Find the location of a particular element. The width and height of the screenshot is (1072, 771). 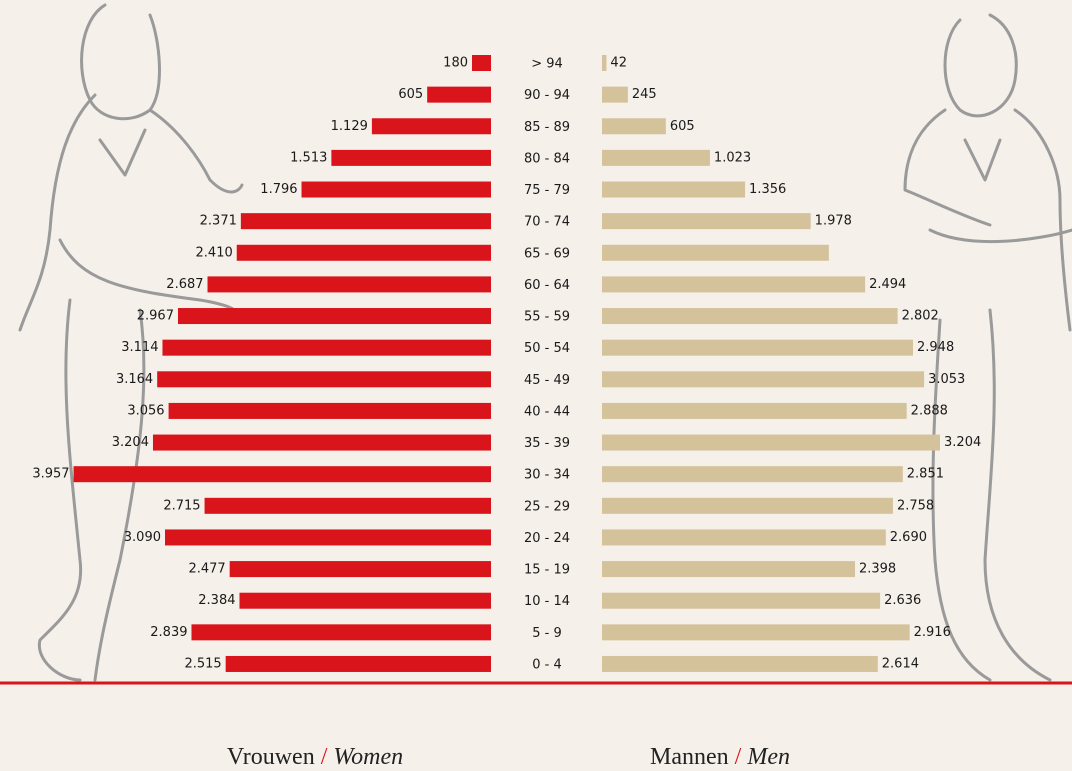

value-label: 2.515 is located at coordinates (202, 663).